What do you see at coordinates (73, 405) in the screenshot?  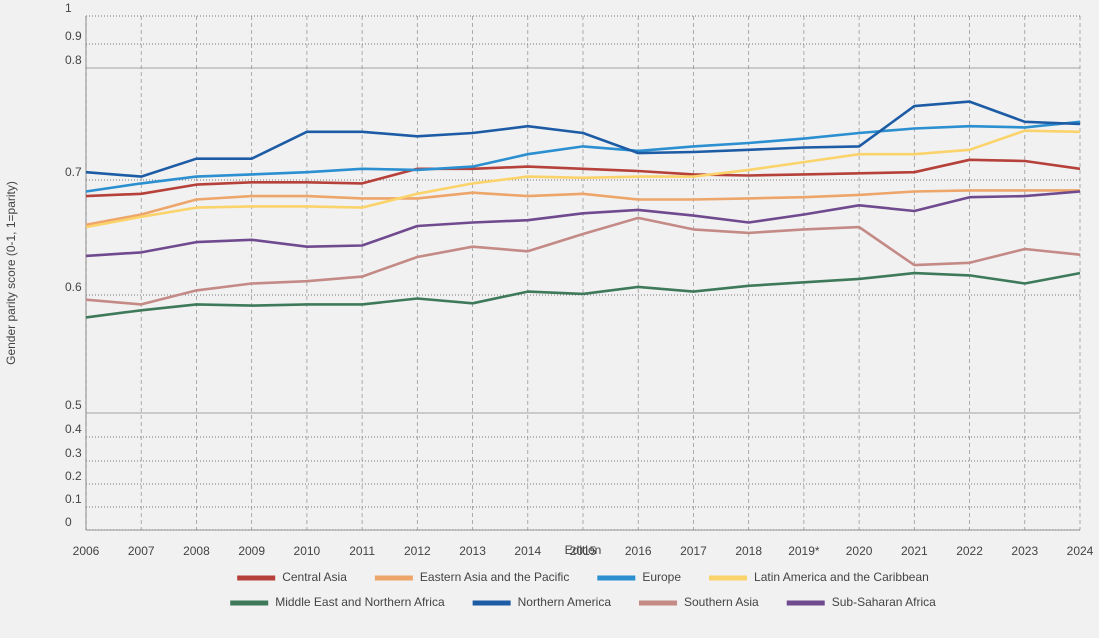 I see `y-tick-label: 0.5` at bounding box center [73, 405].